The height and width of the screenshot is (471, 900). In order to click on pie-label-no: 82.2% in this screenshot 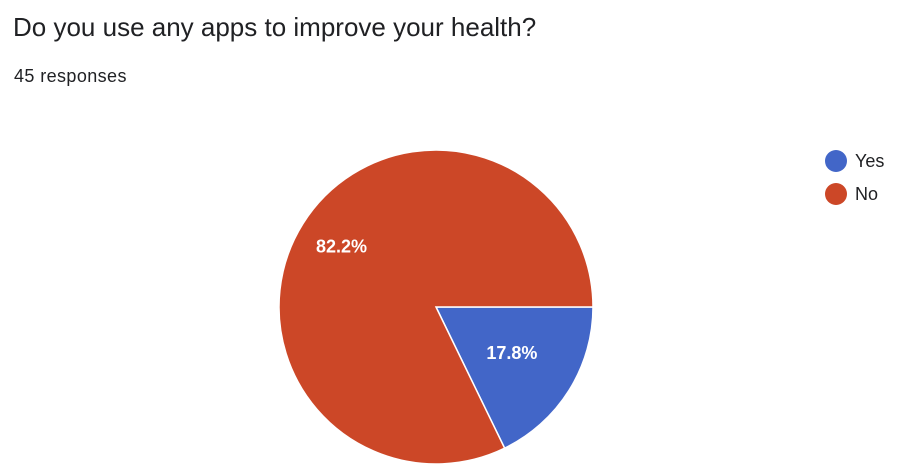, I will do `click(341, 247)`.